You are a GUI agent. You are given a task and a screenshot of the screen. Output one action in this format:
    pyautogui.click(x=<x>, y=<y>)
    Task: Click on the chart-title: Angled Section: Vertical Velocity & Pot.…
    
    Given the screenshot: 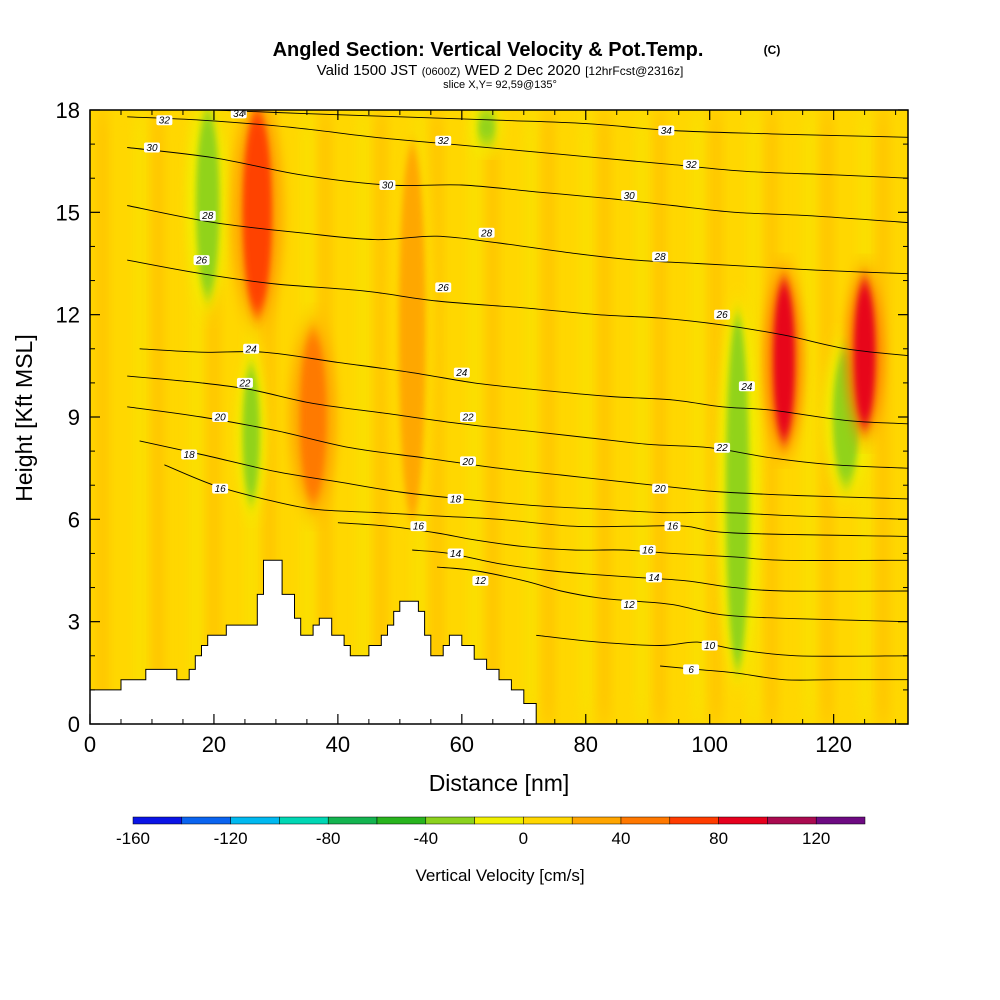 What is the action you would take?
    pyautogui.click(x=488, y=50)
    